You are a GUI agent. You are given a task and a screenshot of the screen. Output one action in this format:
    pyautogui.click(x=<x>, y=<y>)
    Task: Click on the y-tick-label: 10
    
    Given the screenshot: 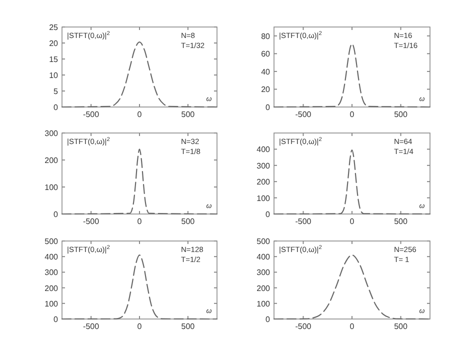 What is the action you would take?
    pyautogui.click(x=54, y=75)
    